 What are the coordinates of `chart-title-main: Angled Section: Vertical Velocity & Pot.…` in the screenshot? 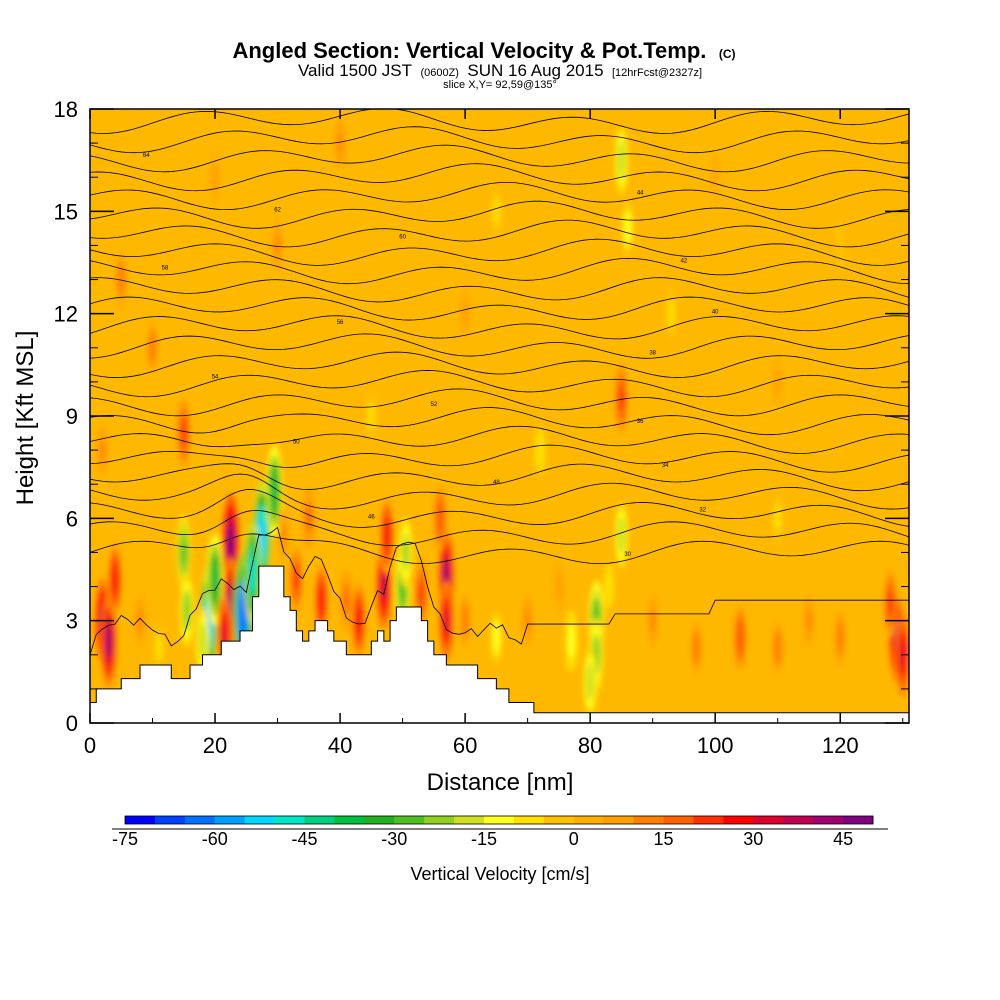 It's located at (469, 50).